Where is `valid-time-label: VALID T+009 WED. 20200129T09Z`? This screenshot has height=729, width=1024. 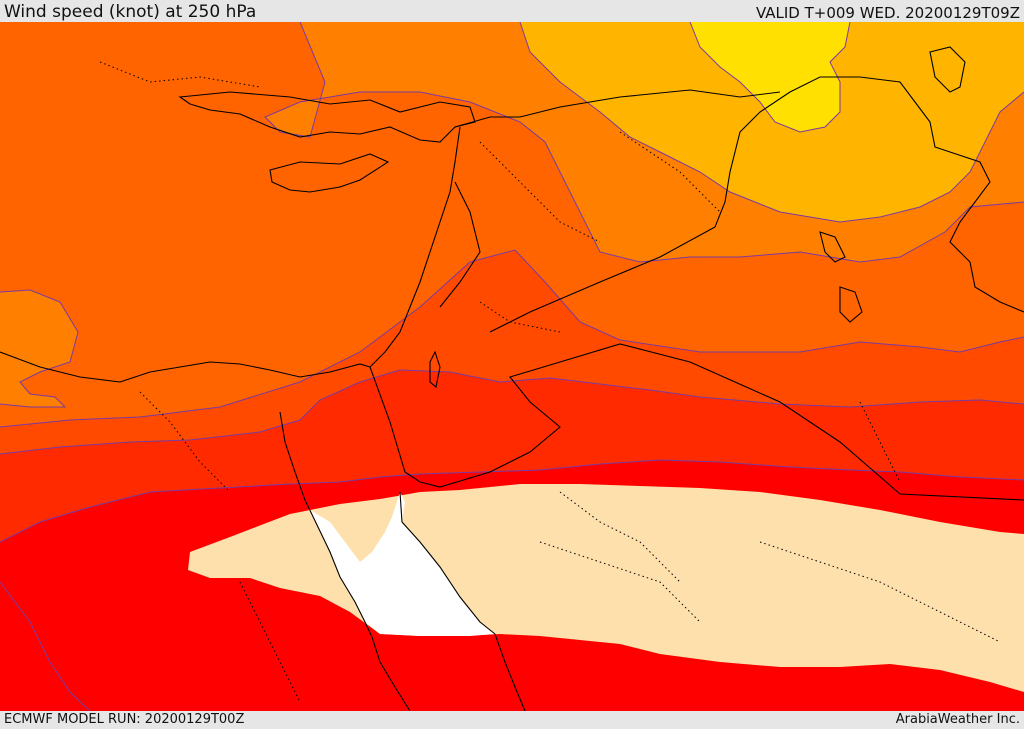 valid-time-label: VALID T+009 WED. 20200129T09Z is located at coordinates (887, 13).